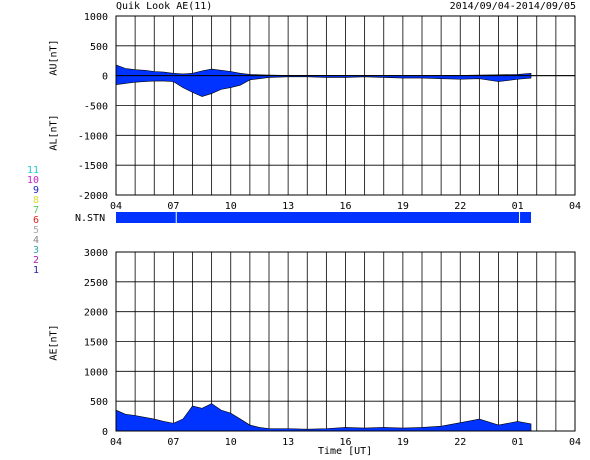 The width and height of the screenshot is (590, 460). I want to click on aual-y-tick-label: -1000, so click(93, 136).